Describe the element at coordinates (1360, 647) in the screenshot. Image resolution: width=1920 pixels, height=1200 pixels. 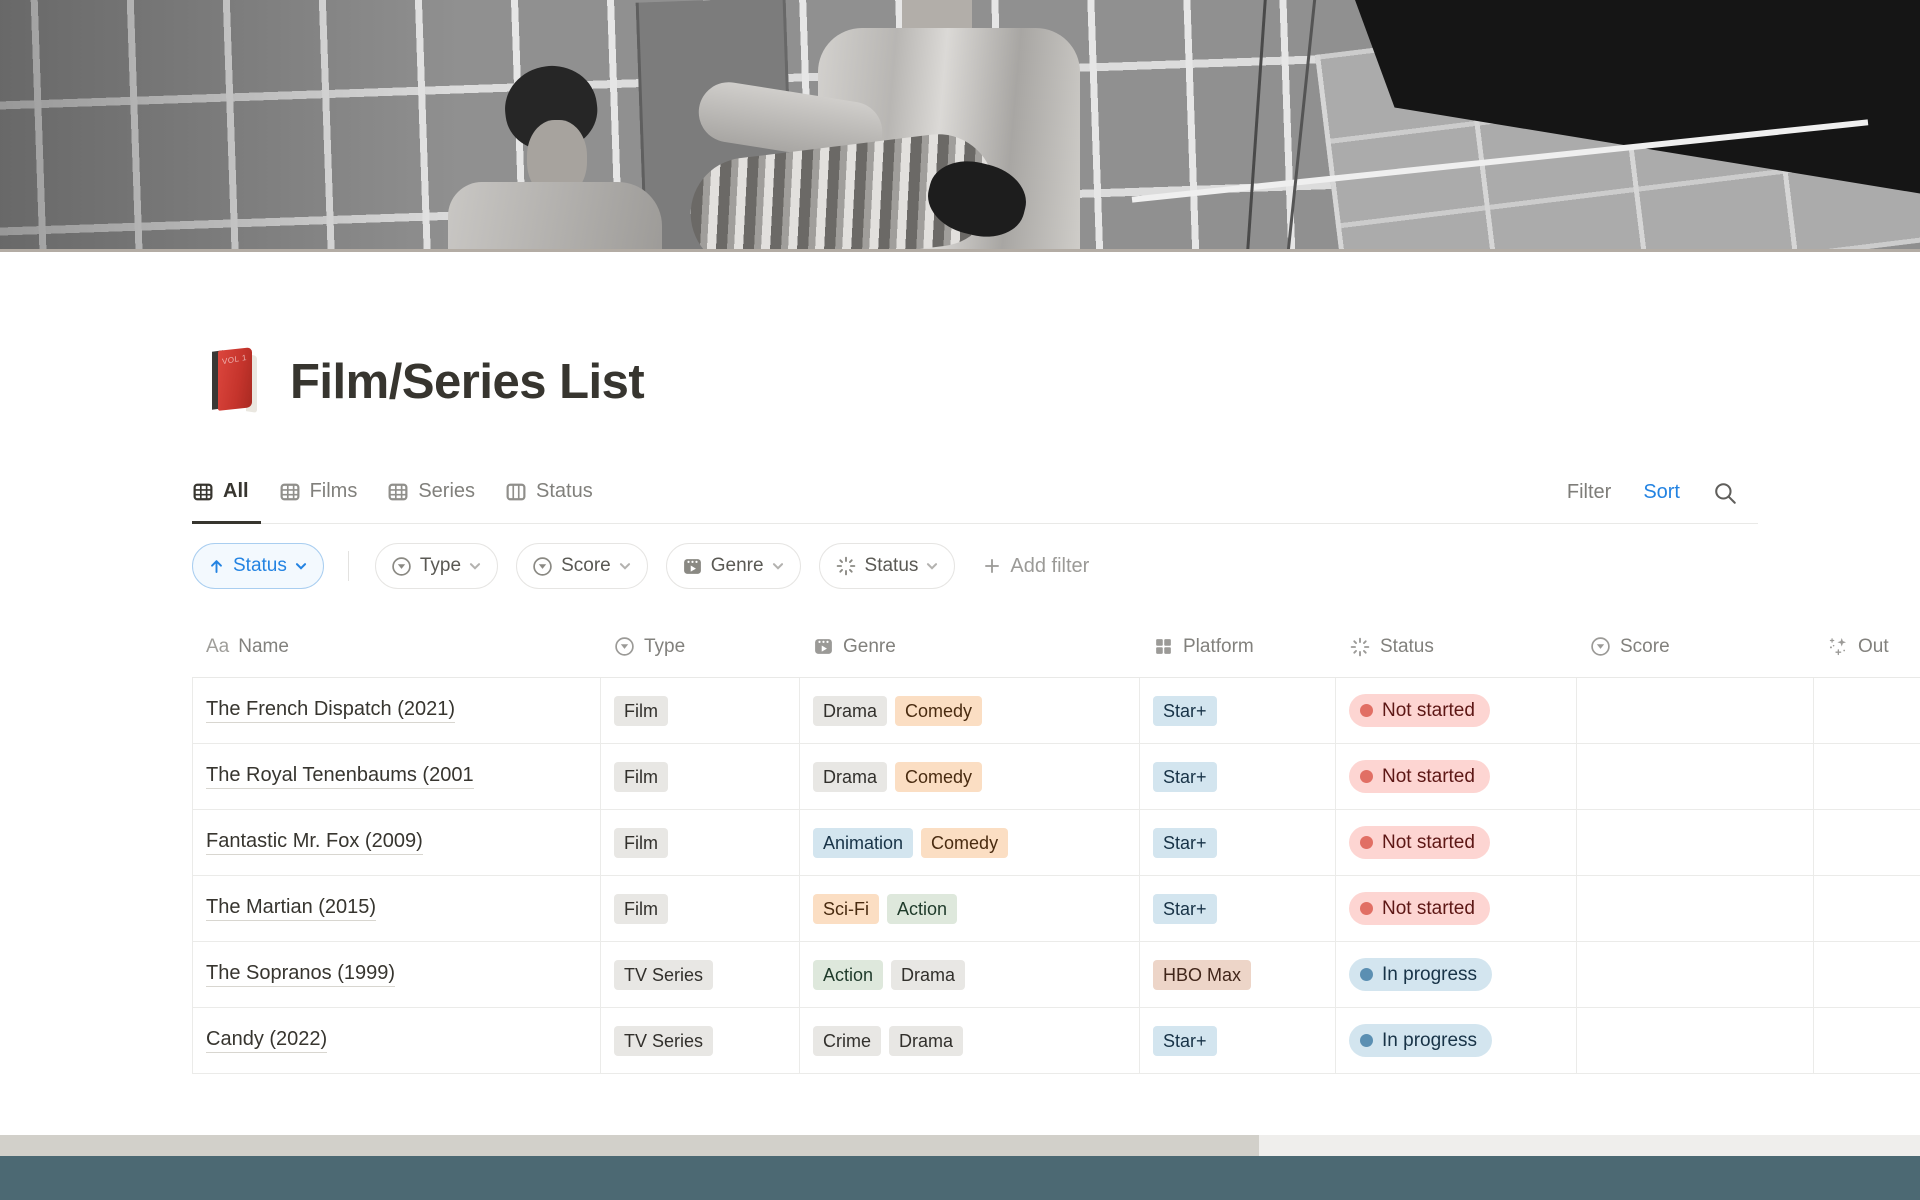
I see `status-property-icon` at that location.